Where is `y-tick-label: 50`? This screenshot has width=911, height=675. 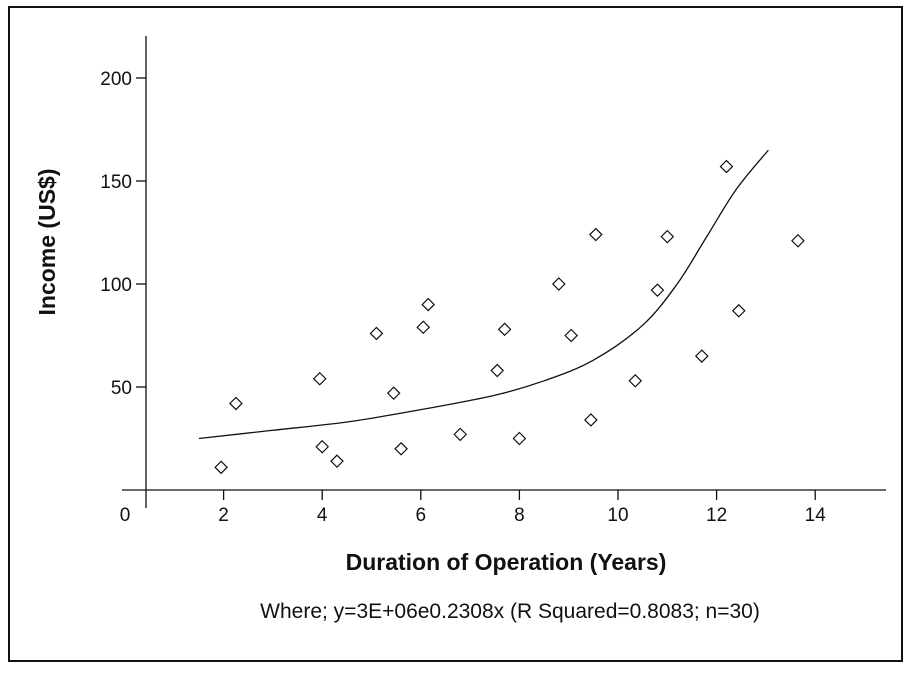 y-tick-label: 50 is located at coordinates (121, 388).